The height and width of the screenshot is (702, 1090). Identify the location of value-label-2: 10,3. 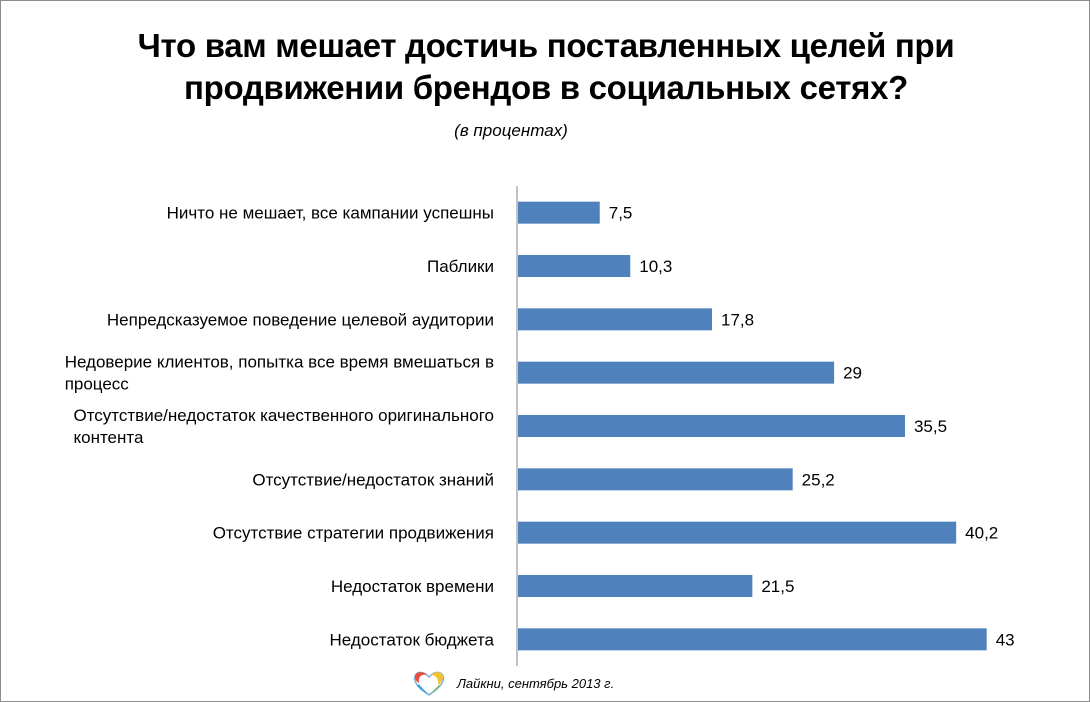
(655, 266).